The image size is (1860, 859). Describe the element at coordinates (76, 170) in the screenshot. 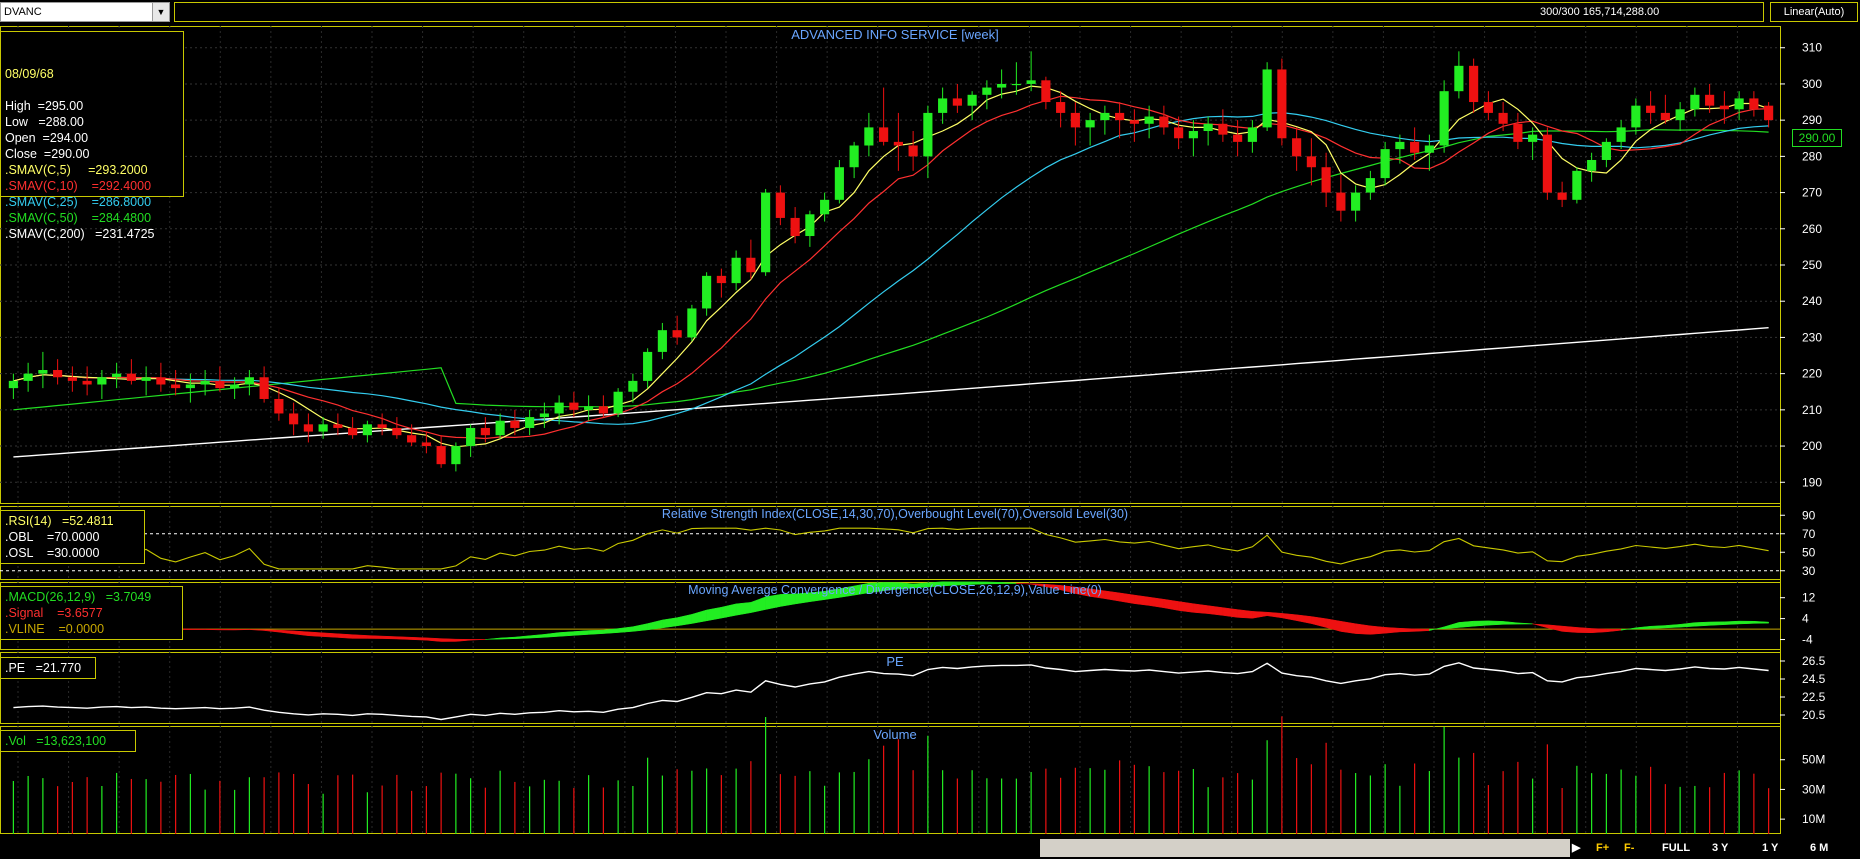

I see `price_legend-line-4: .SMAV(C,5) =293.2000` at that location.